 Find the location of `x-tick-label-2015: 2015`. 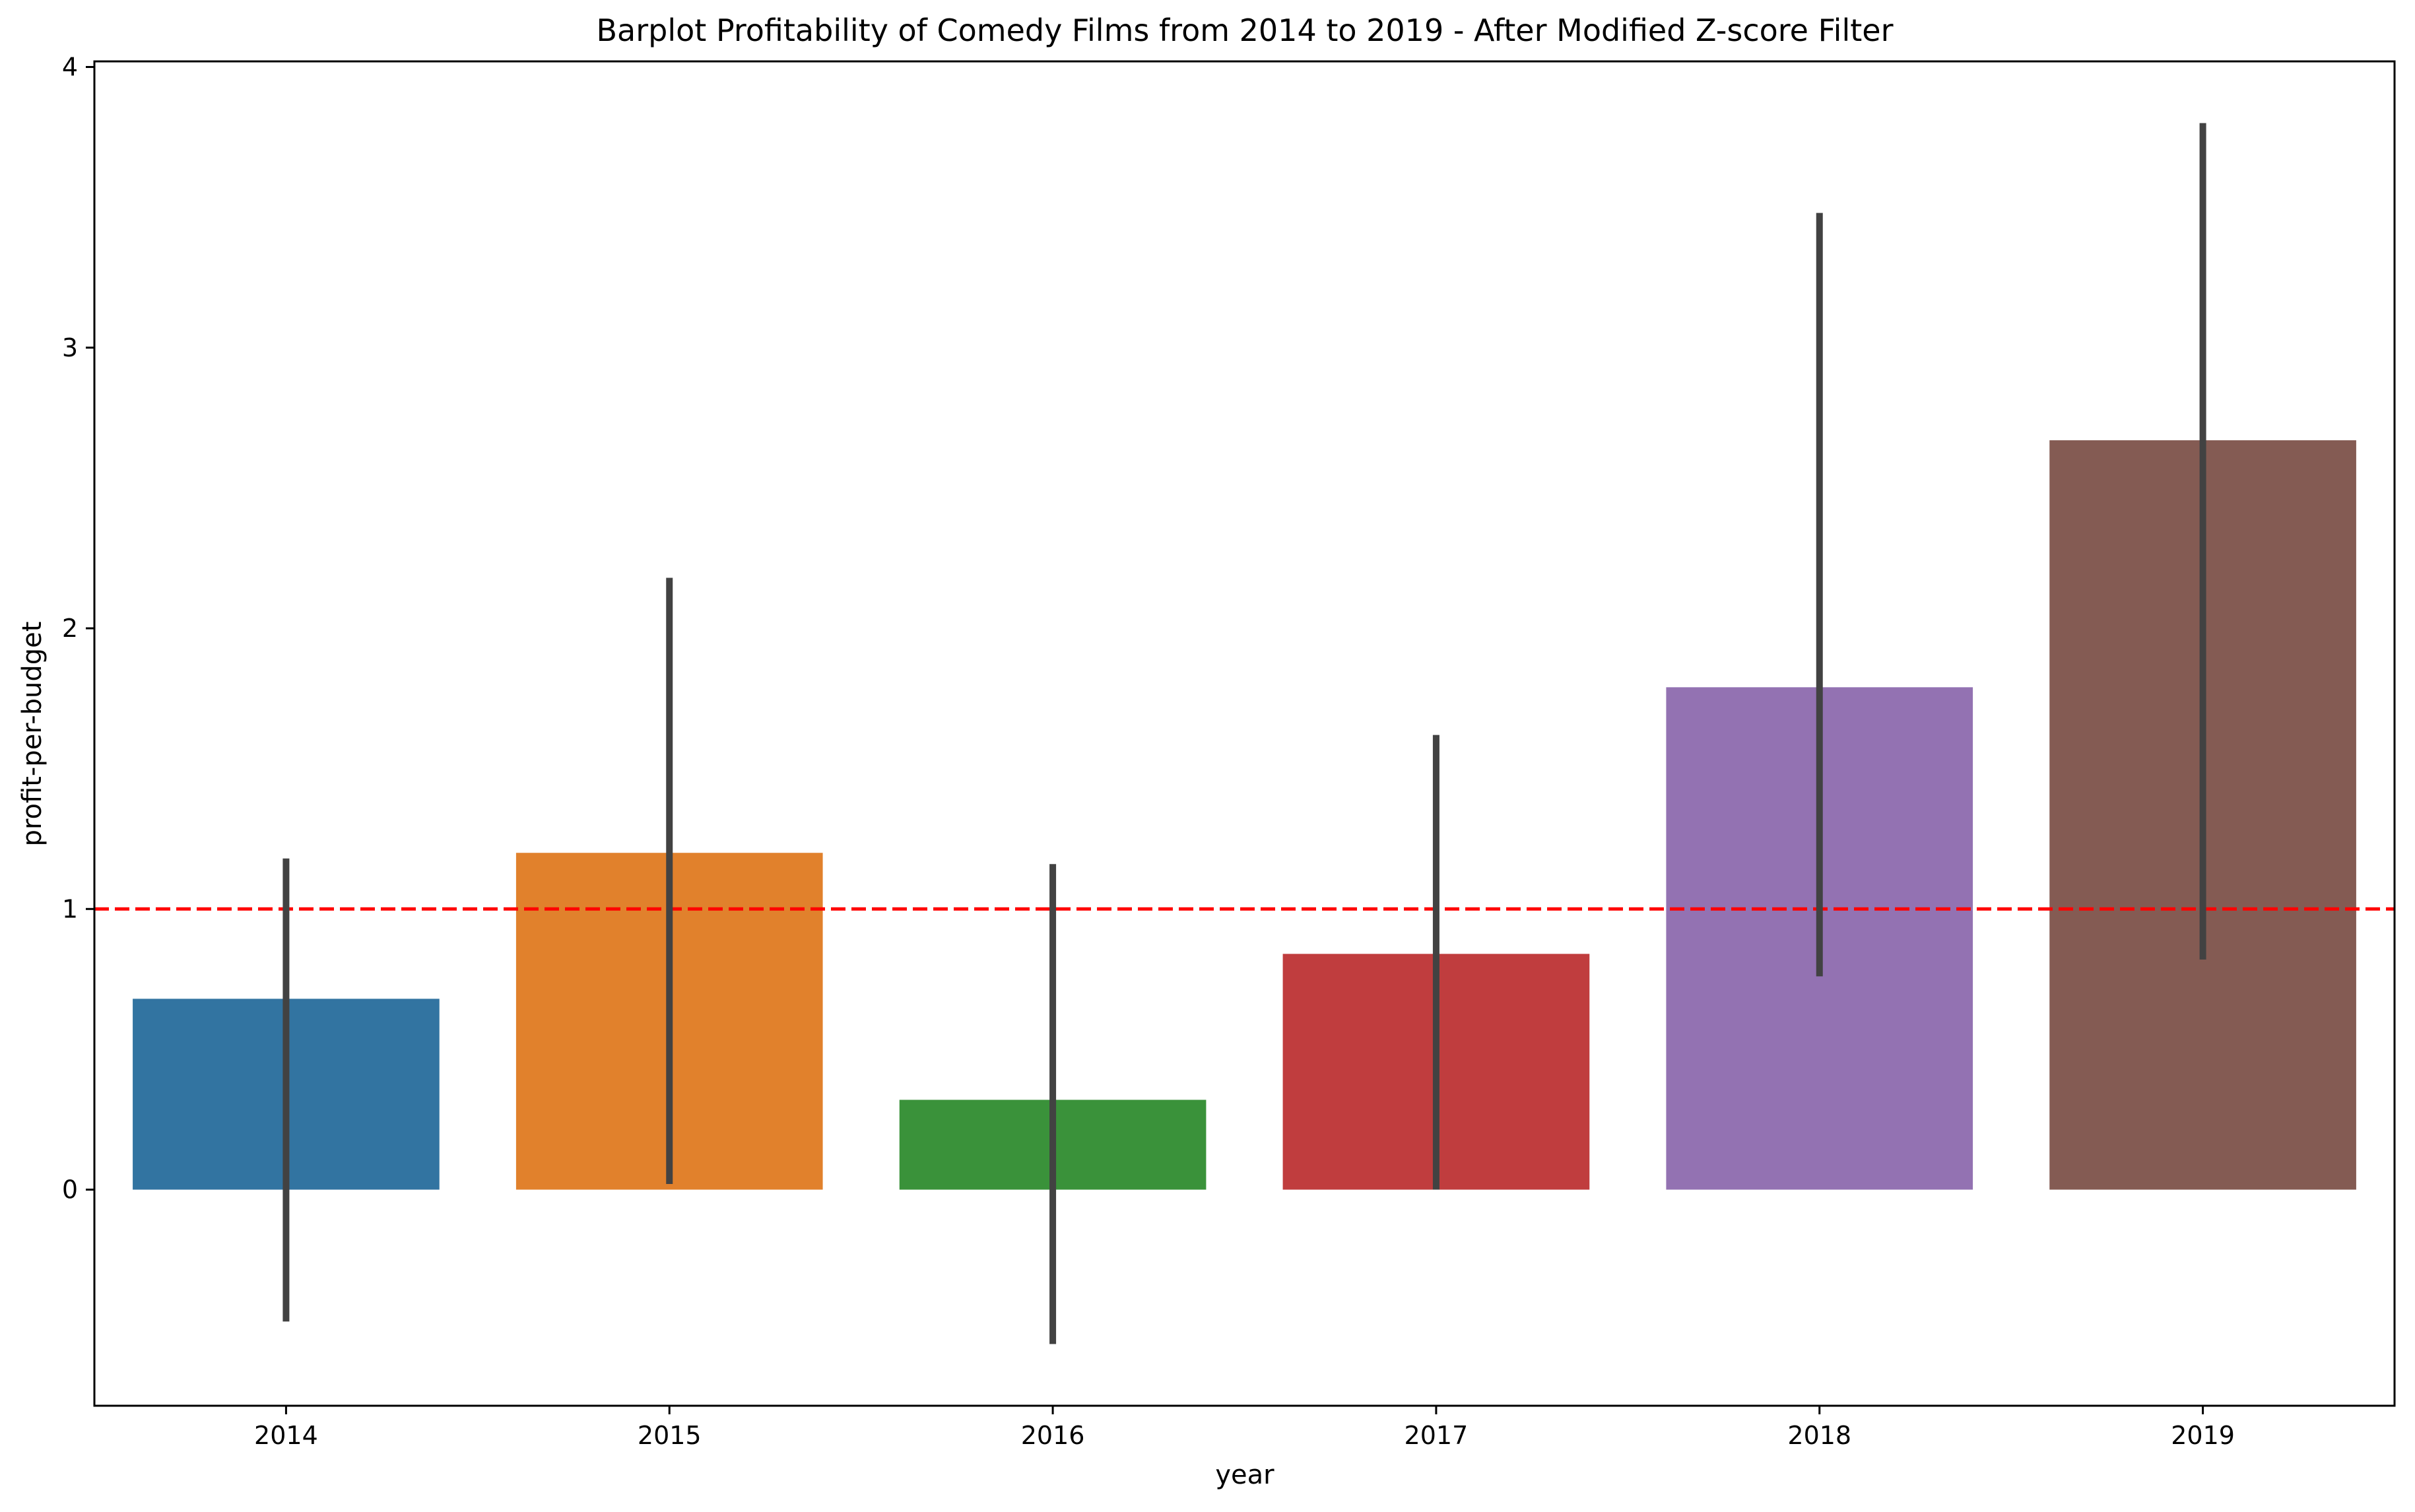

x-tick-label-2015: 2015 is located at coordinates (670, 1436).